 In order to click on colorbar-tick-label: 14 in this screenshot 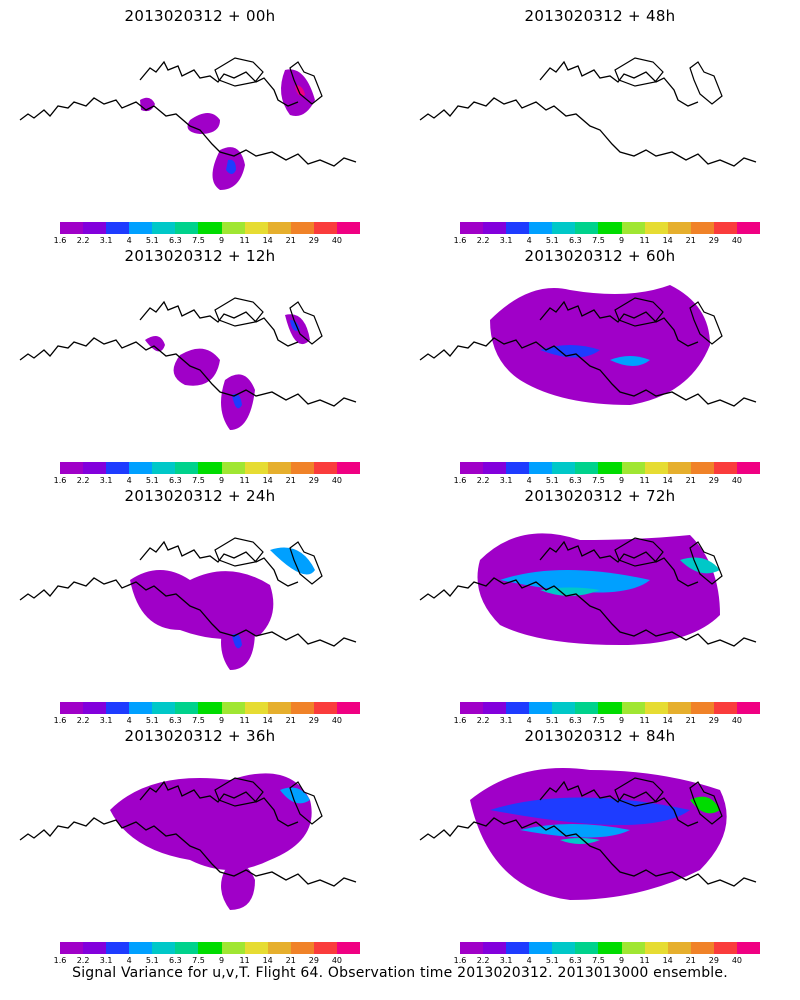, I will do `click(267, 960)`.